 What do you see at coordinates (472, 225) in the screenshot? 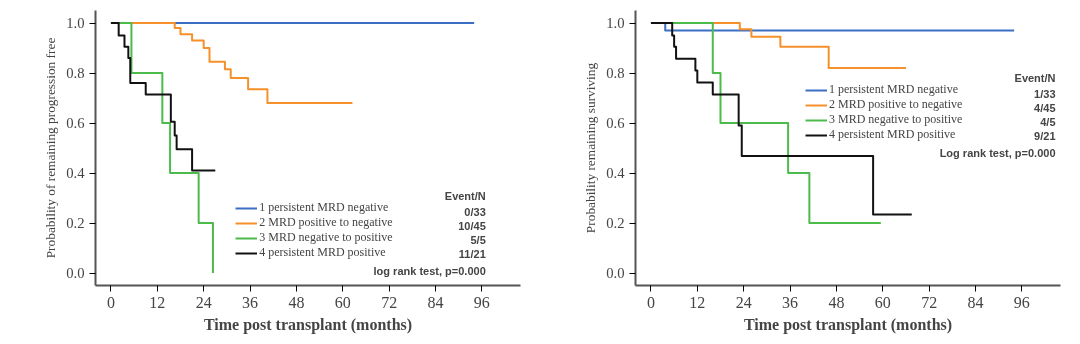
I see `annotation: 10/45` at bounding box center [472, 225].